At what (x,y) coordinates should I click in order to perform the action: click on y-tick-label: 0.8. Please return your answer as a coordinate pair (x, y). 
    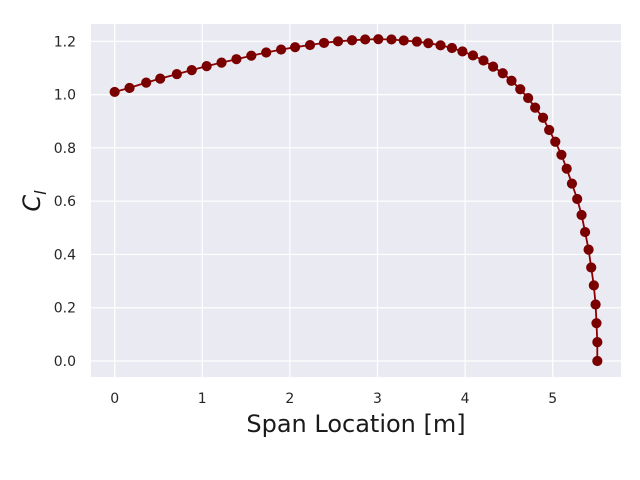
    Looking at the image, I should click on (65, 149).